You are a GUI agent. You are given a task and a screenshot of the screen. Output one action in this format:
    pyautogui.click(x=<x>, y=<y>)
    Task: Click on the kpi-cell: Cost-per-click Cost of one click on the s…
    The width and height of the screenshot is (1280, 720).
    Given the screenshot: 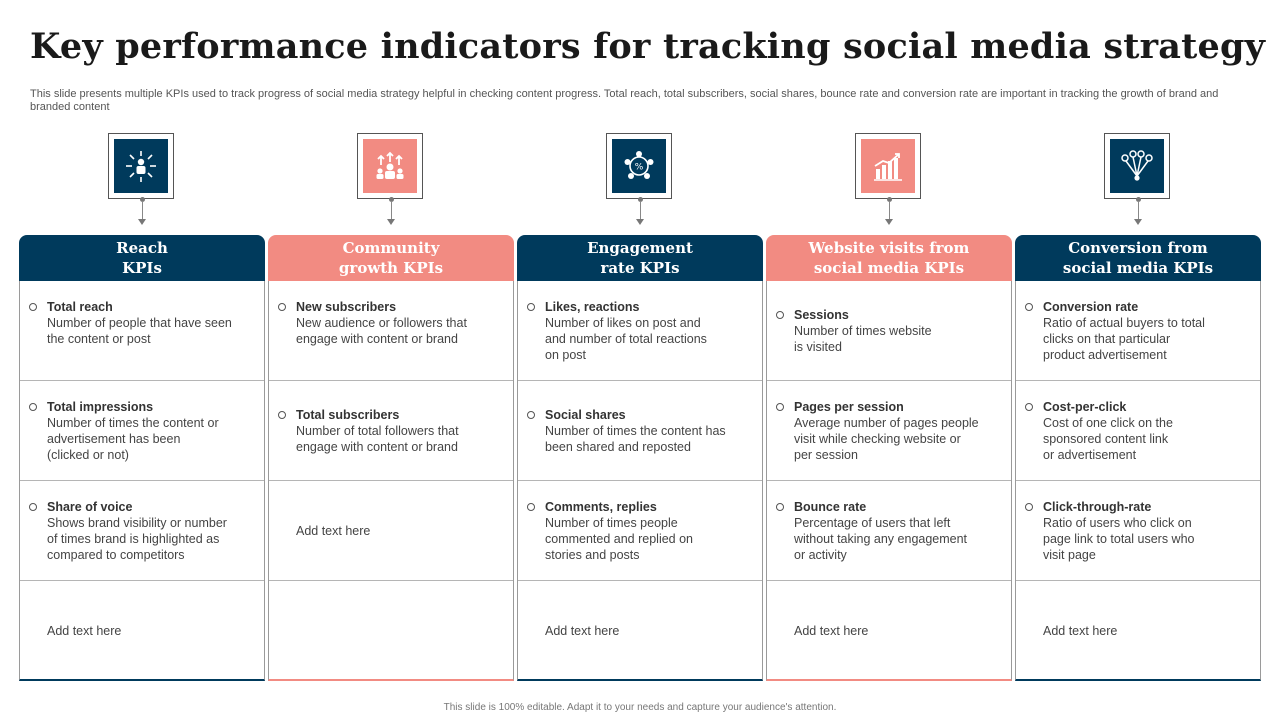 What is the action you would take?
    pyautogui.click(x=1138, y=431)
    